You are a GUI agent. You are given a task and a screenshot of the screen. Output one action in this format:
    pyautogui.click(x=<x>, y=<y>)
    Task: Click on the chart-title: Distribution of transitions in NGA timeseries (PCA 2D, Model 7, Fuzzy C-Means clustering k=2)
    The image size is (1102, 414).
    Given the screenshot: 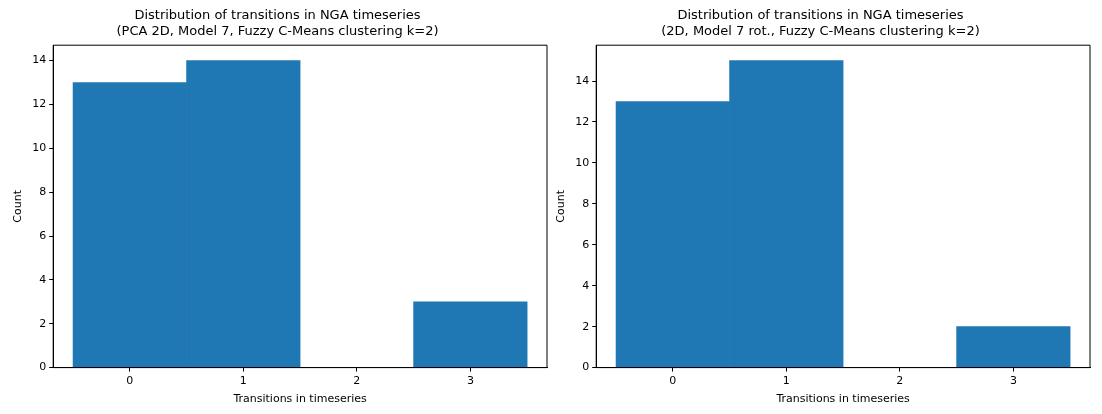 What is the action you would take?
    pyautogui.click(x=277, y=22)
    